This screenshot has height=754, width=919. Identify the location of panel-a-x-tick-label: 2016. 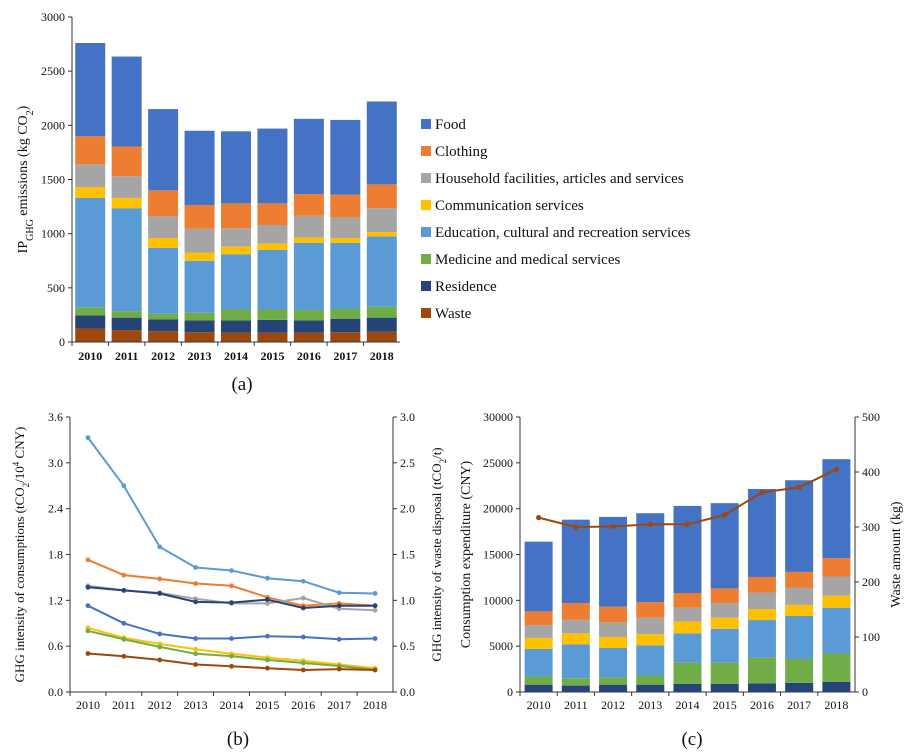
(309, 356).